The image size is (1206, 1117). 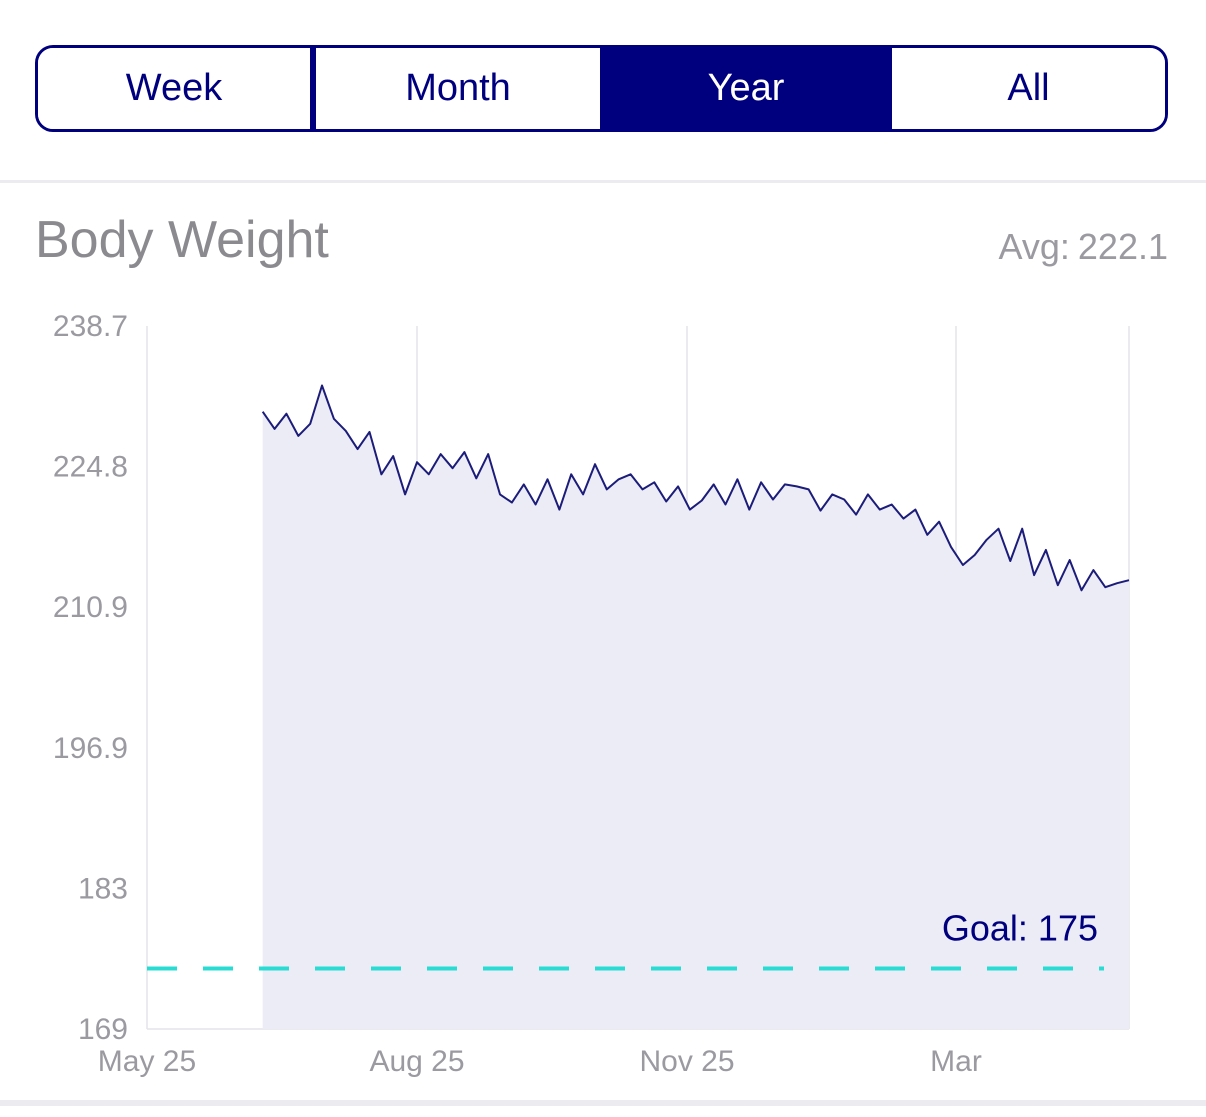 What do you see at coordinates (956, 1061) in the screenshot?
I see `x-tick-label: Mar` at bounding box center [956, 1061].